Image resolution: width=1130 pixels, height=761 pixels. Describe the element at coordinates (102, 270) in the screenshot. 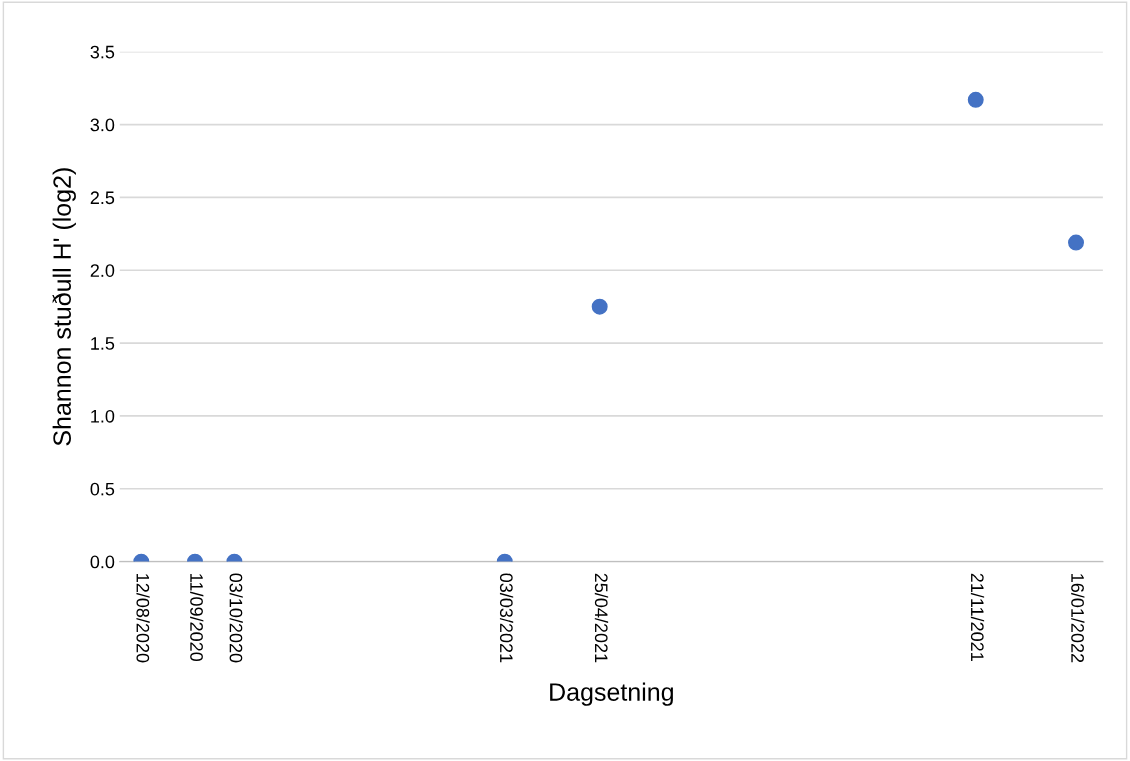

I see `y-tick-label: 2.0` at that location.